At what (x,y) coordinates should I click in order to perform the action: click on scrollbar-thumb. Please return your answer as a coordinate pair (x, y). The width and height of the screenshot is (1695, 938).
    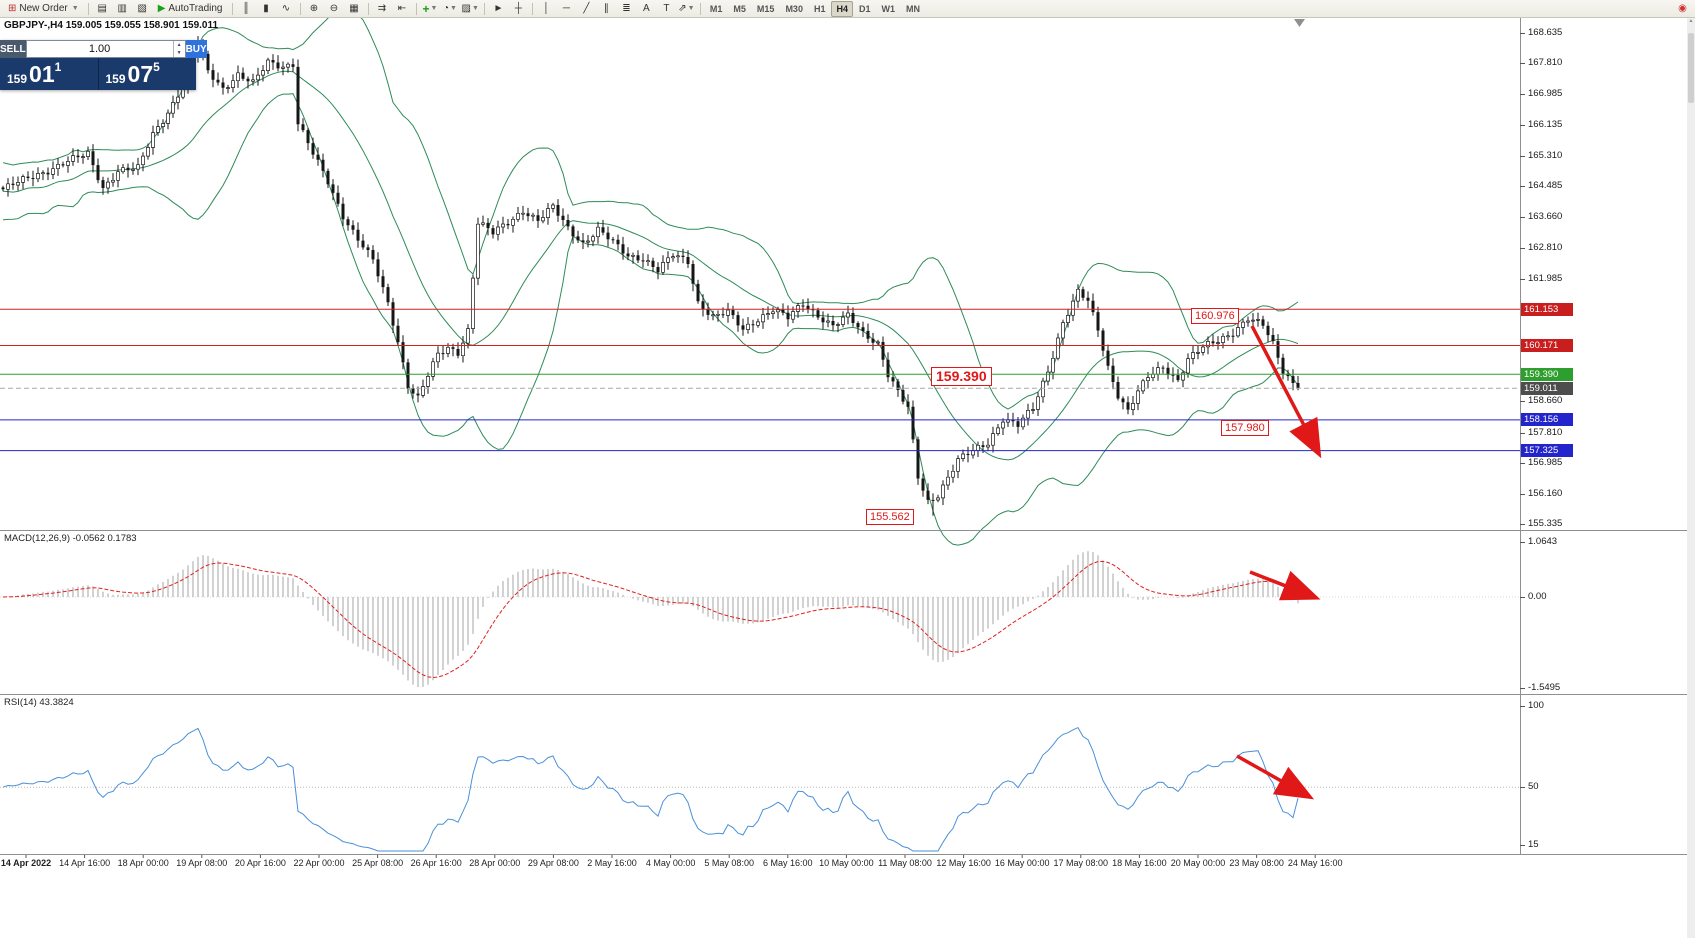
    Looking at the image, I should click on (1691, 68).